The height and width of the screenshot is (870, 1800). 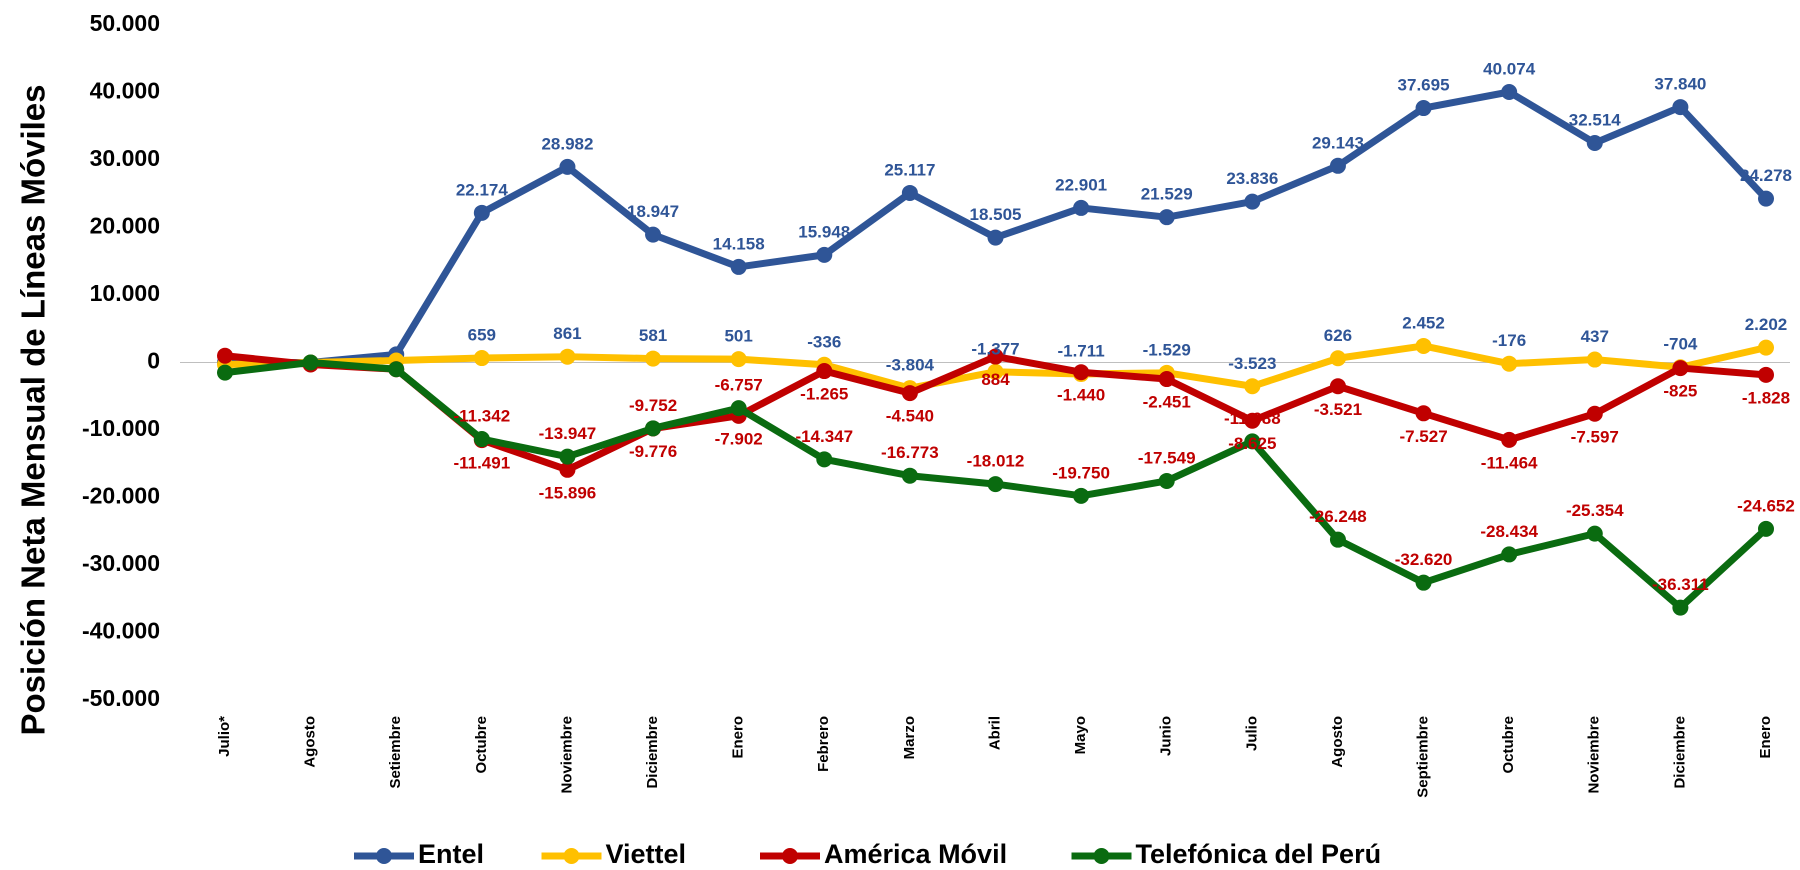 What do you see at coordinates (1424, 85) in the screenshot?
I see `data-label: 37.695` at bounding box center [1424, 85].